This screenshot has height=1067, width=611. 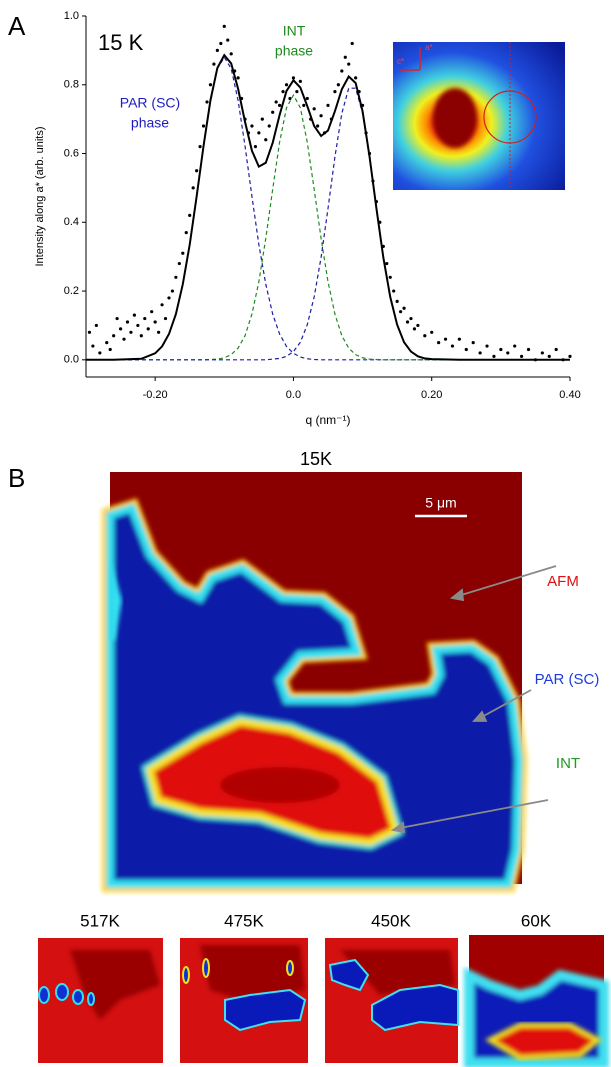 I want to click on panel-label: B, so click(x=16, y=478).